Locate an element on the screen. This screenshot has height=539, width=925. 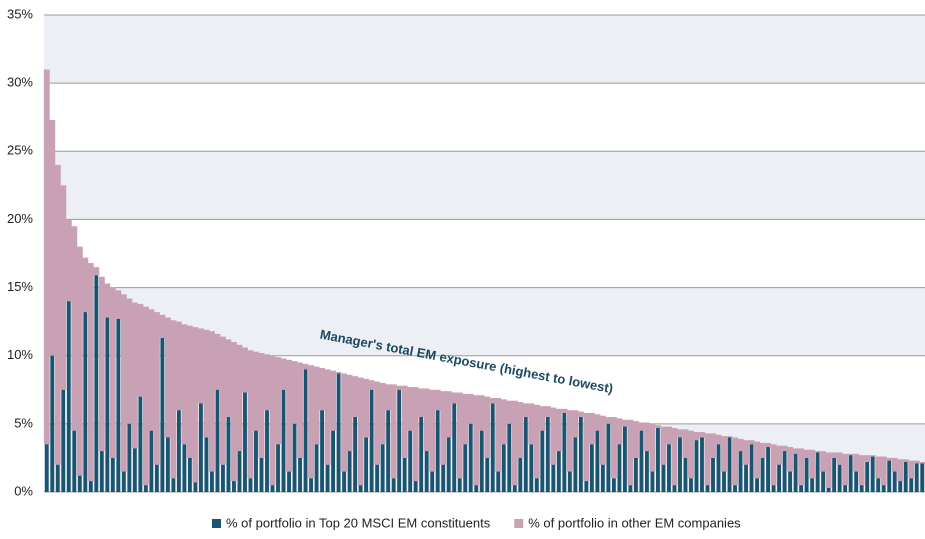
y-tick-label: 10% is located at coordinates (20, 354).